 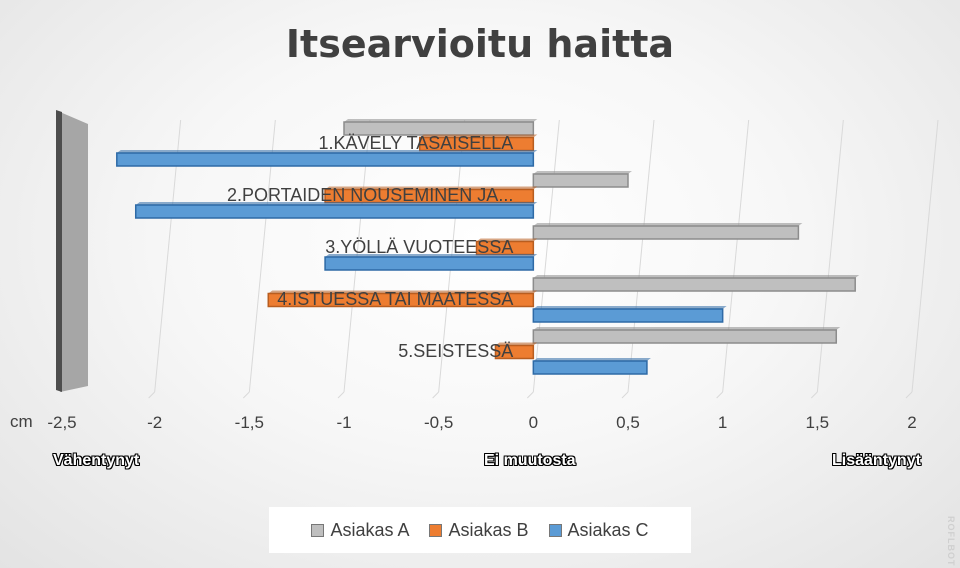 I want to click on axis-wall-edge, so click(x=59, y=251).